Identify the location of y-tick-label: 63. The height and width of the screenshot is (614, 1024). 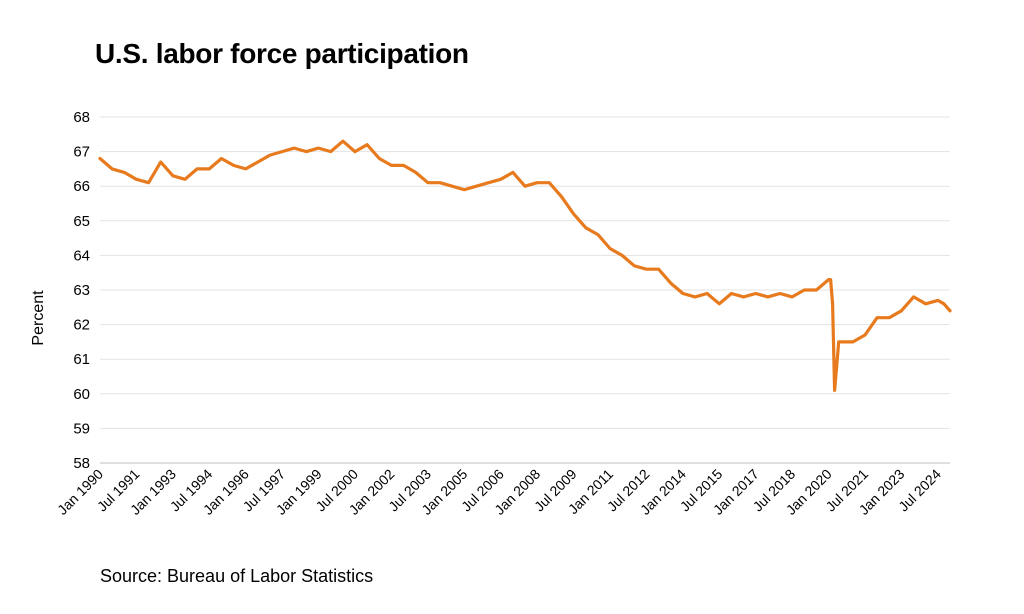
(81, 290).